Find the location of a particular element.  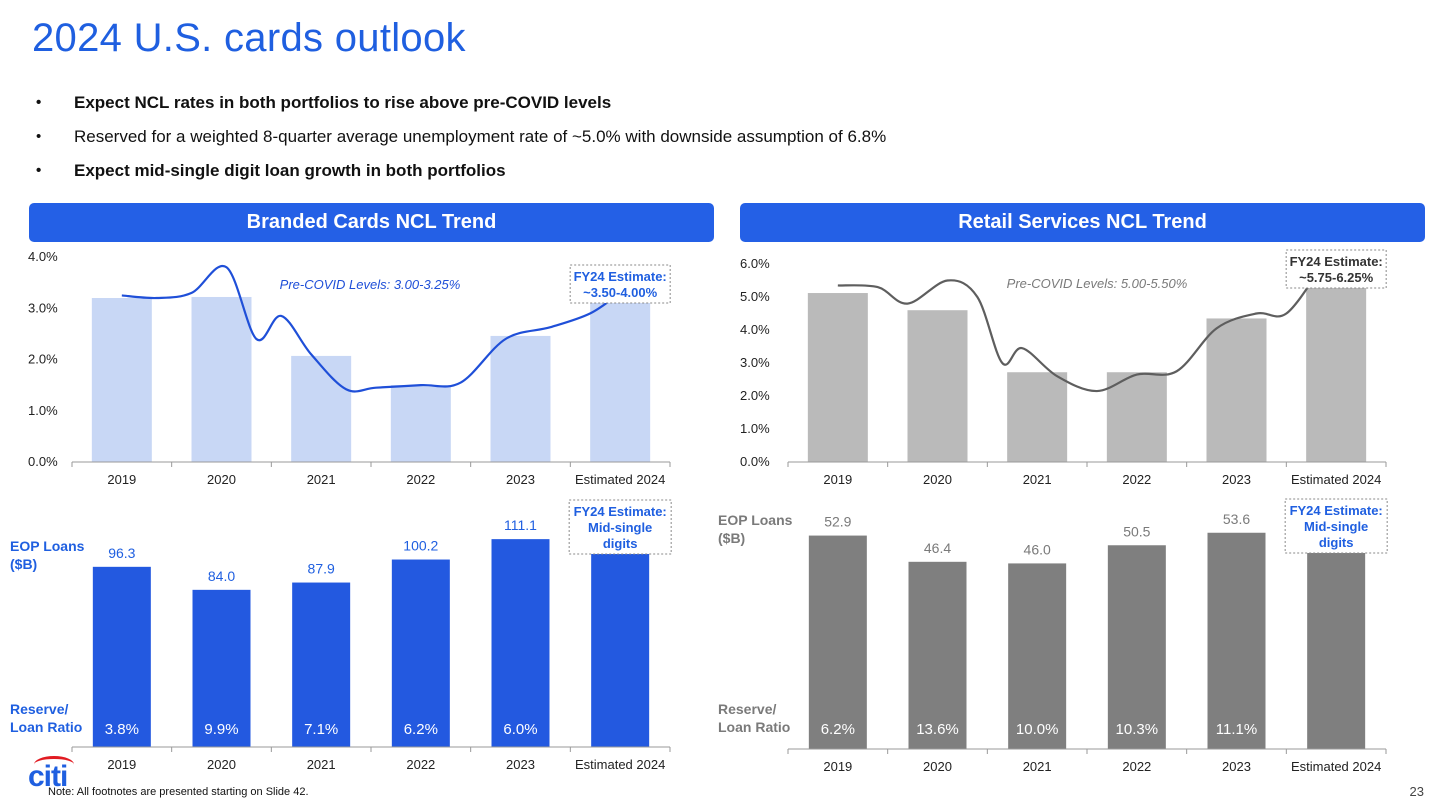

fy24-estimate-text: ~5.75-6.25% is located at coordinates (1336, 277).